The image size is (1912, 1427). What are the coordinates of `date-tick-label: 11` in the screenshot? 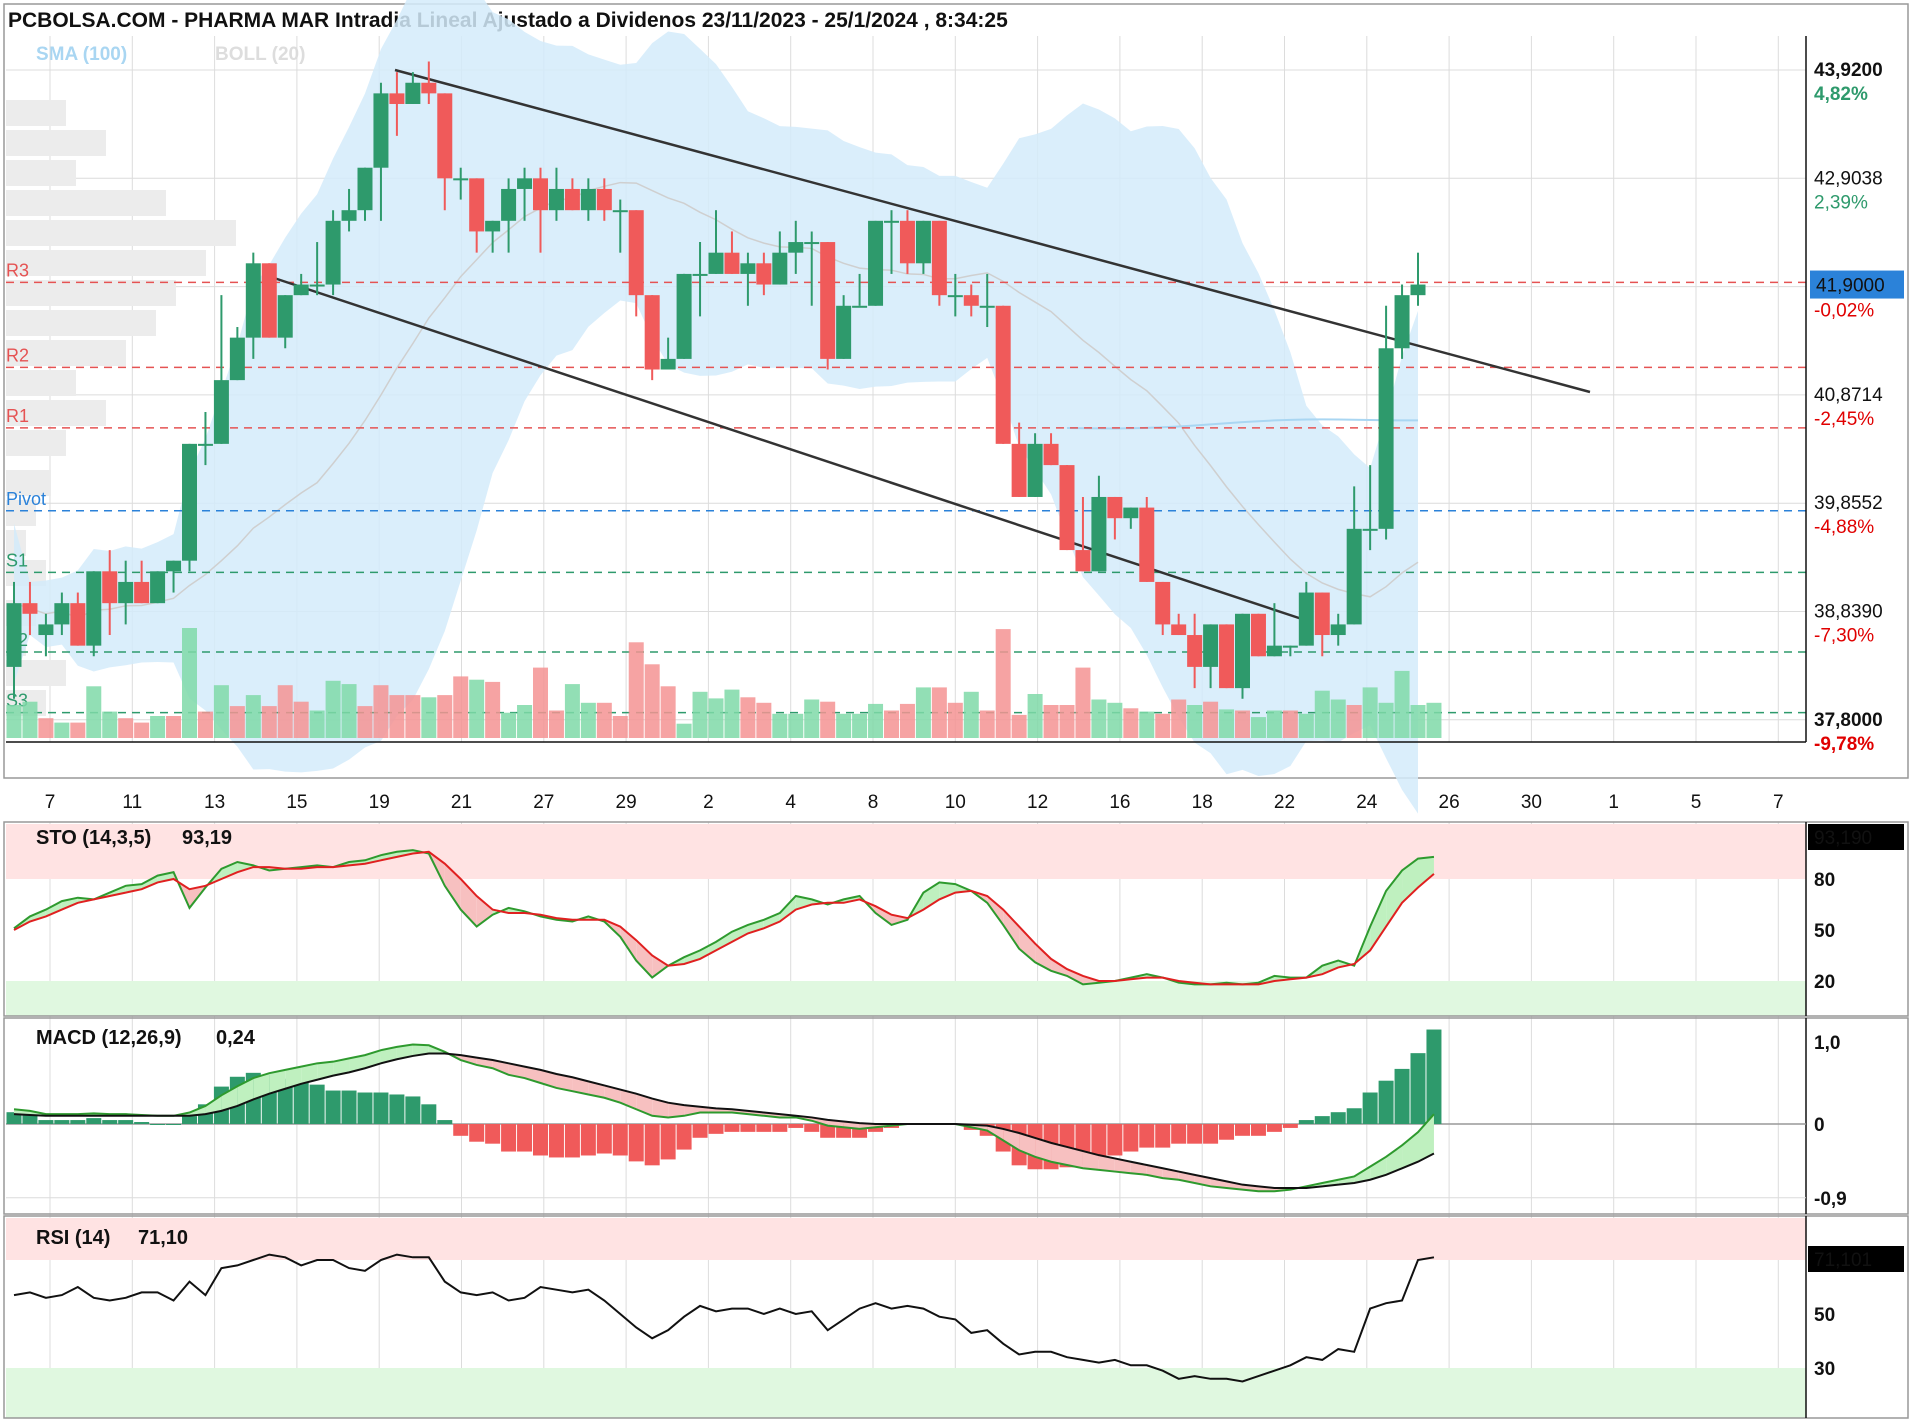 It's located at (132, 802).